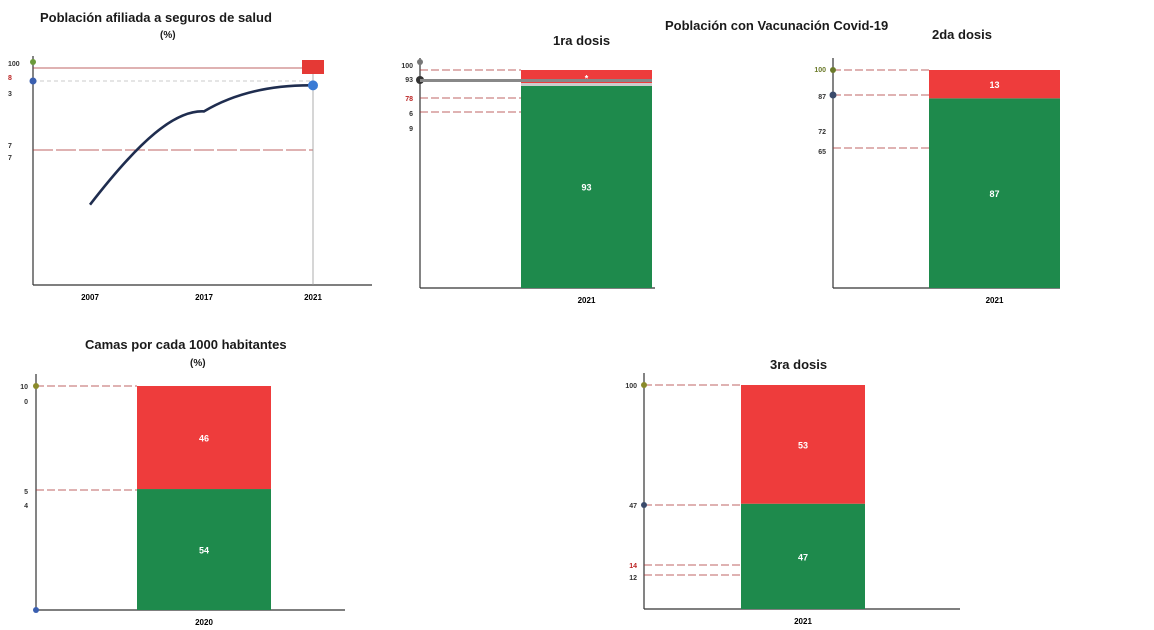 The width and height of the screenshot is (1154, 630). I want to click on camas-bar-red, so click(204, 438).